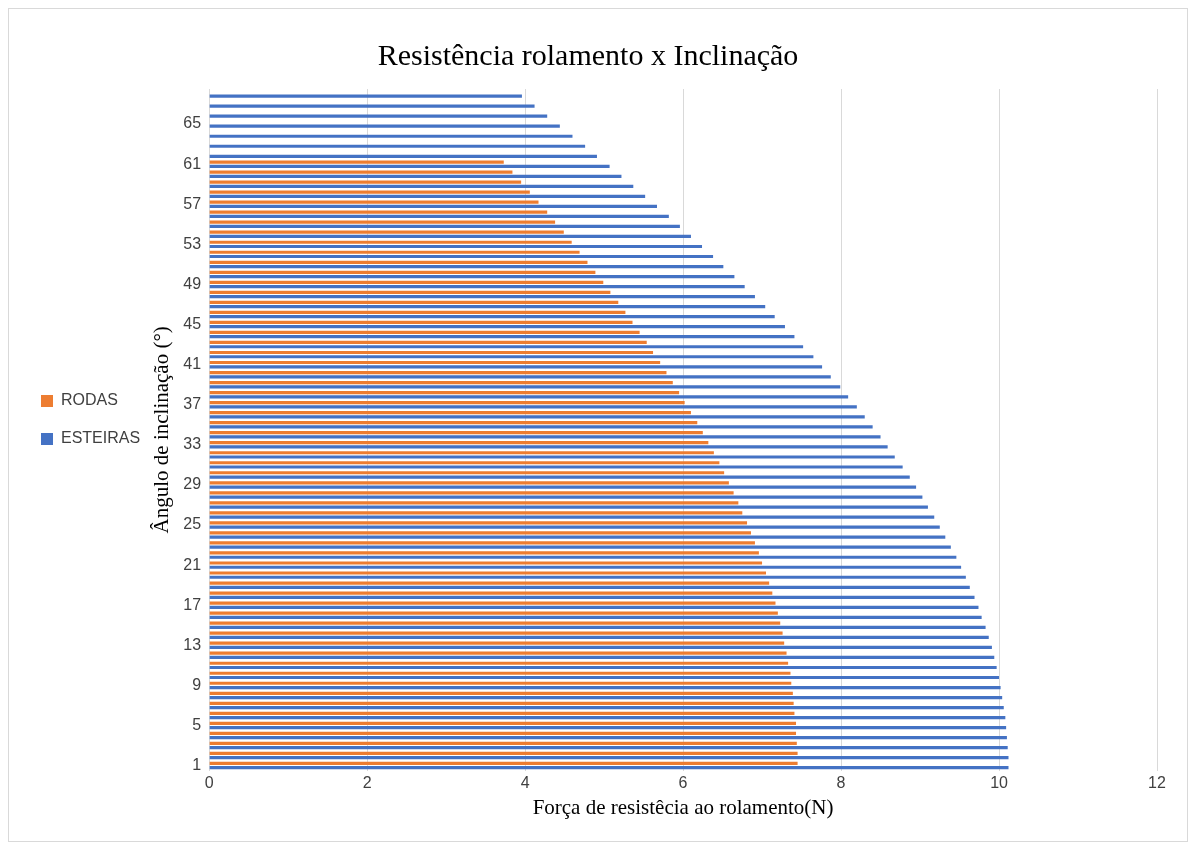 This screenshot has width=1196, height=850. What do you see at coordinates (192, 564) in the screenshot?
I see `y-tick-label: 21` at bounding box center [192, 564].